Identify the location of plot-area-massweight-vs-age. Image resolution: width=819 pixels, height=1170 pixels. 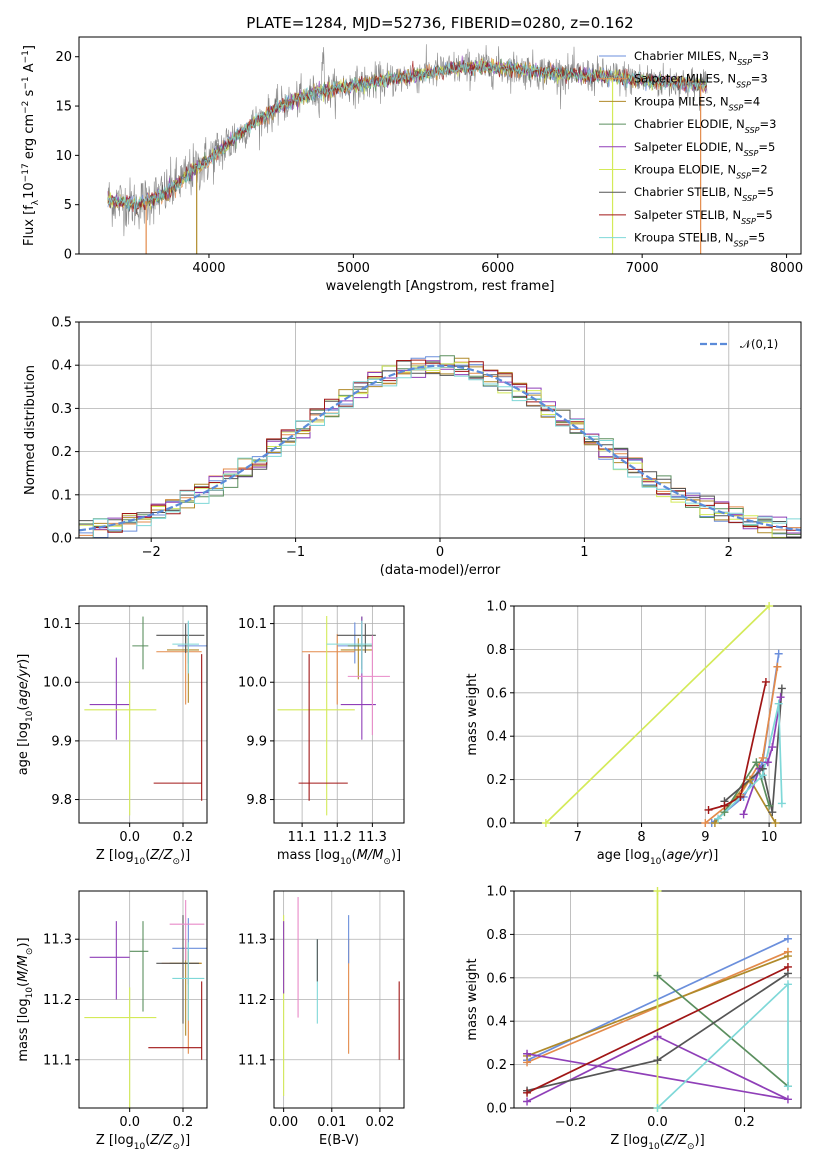
(664, 714).